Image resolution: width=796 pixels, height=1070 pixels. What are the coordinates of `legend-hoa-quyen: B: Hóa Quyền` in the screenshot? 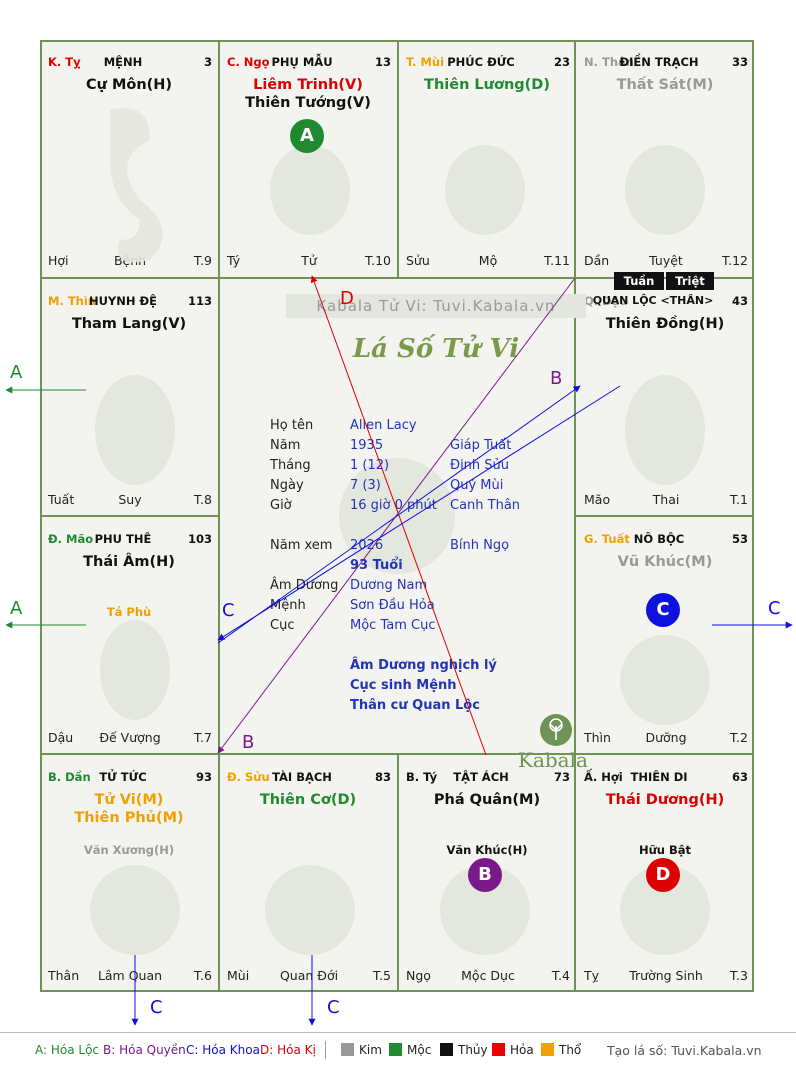 It's located at (144, 1050).